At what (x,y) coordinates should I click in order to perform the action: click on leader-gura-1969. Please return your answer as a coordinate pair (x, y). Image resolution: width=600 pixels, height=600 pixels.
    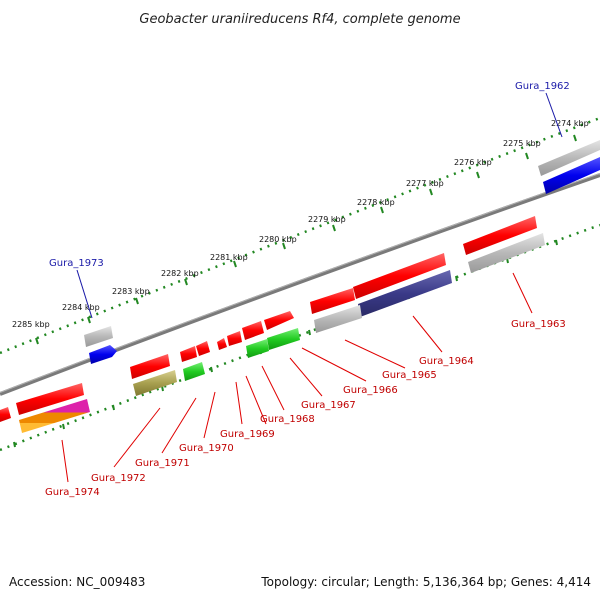
    Looking at the image, I should click on (256, 400).